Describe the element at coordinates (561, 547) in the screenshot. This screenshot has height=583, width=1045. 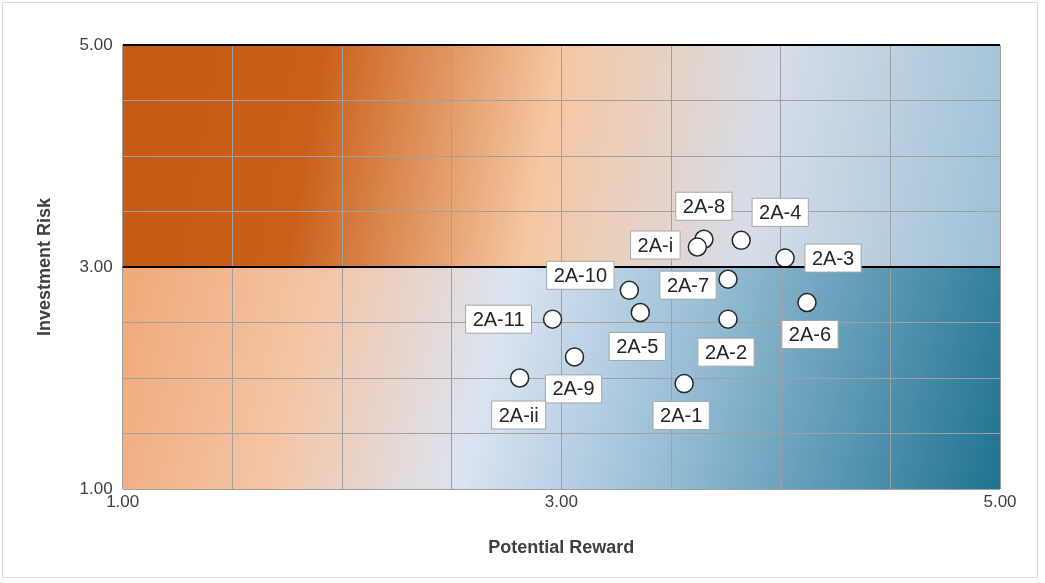
I see `x-axis-title: Potential Reward` at that location.